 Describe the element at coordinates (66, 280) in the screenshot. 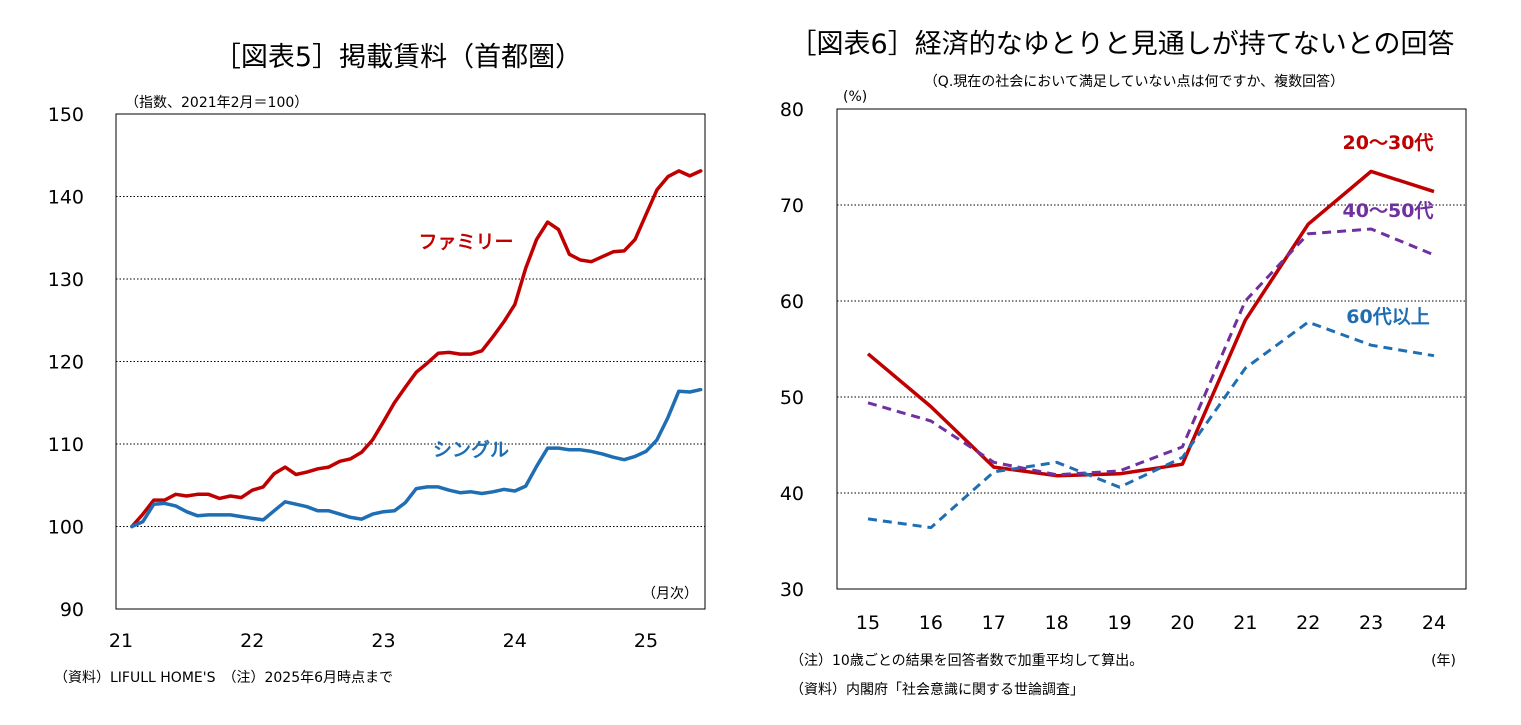

I see `chart5-y-tick-label: 130` at that location.